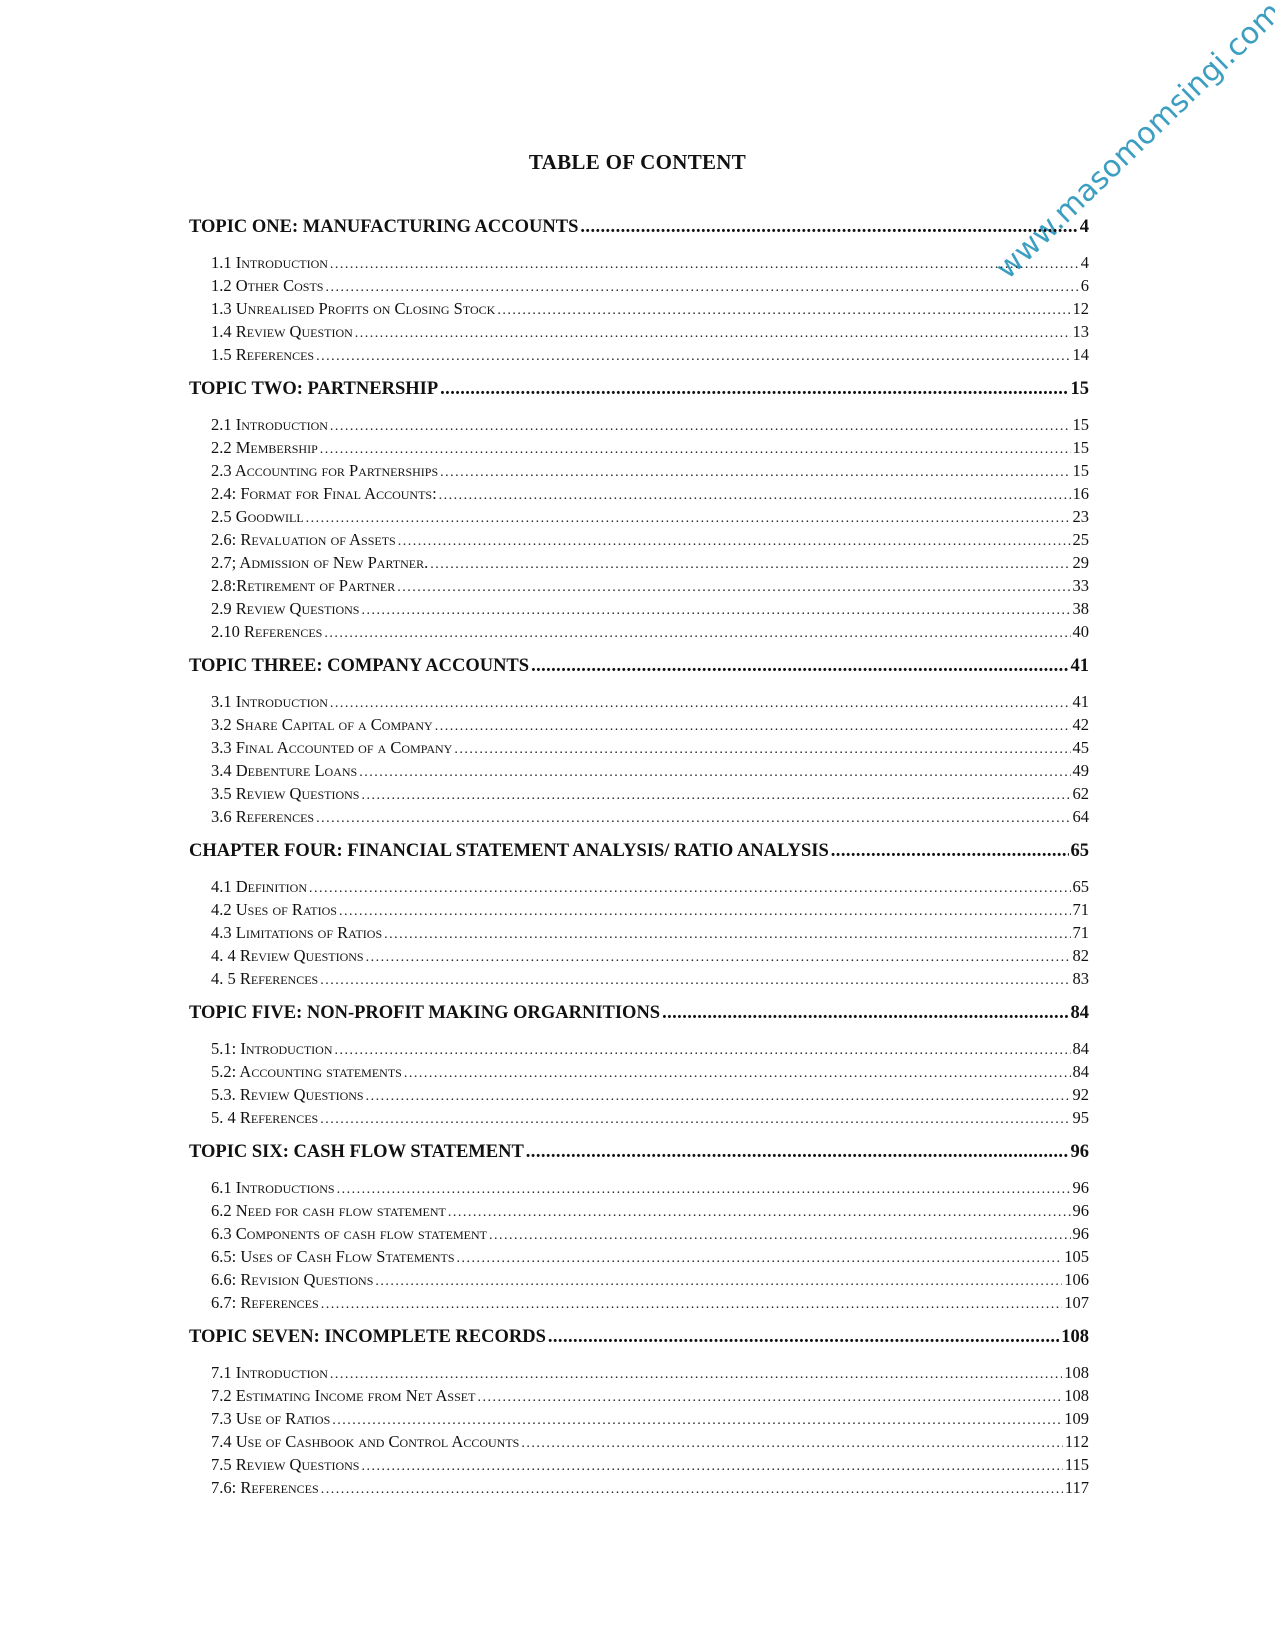  Describe the element at coordinates (1080, 1013) in the screenshot. I see `toc-topic-heading-page-number: 84` at that location.